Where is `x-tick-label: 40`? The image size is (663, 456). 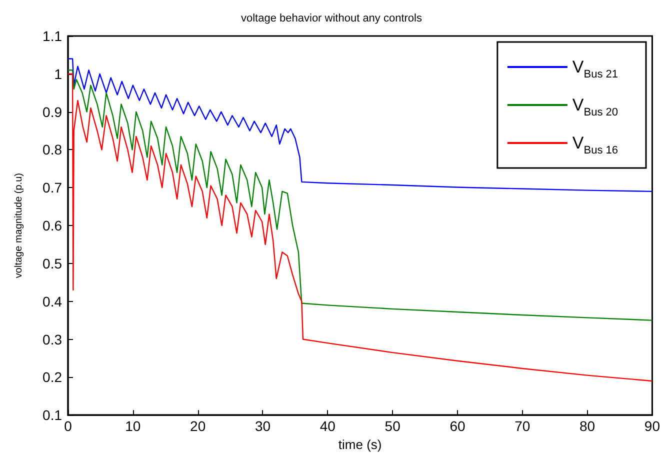 x-tick-label: 40 is located at coordinates (328, 426).